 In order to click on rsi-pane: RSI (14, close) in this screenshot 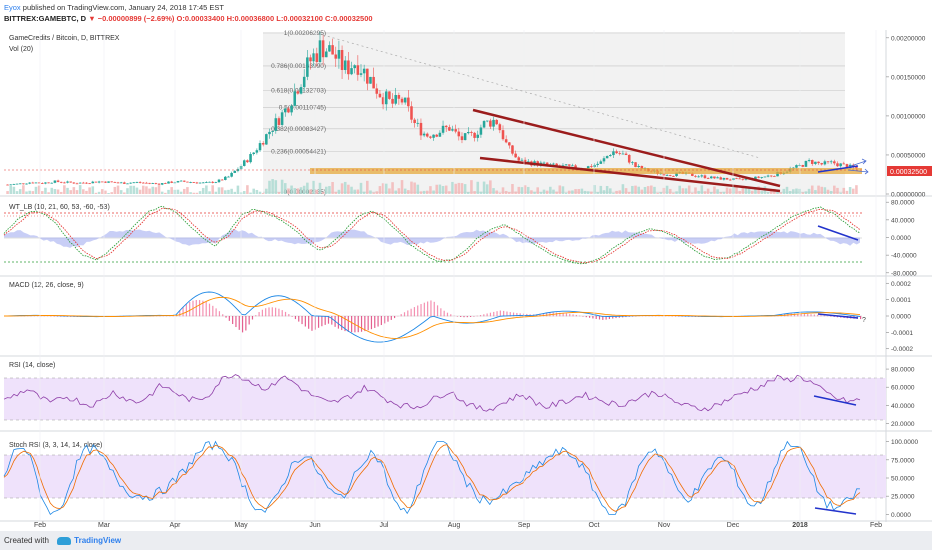, I will do `click(444, 391)`.